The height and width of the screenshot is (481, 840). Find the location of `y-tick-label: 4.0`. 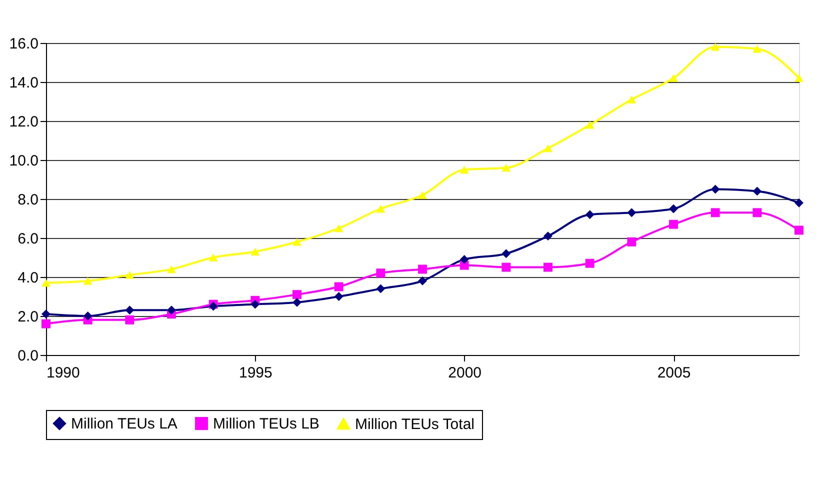

y-tick-label: 4.0 is located at coordinates (28, 278).